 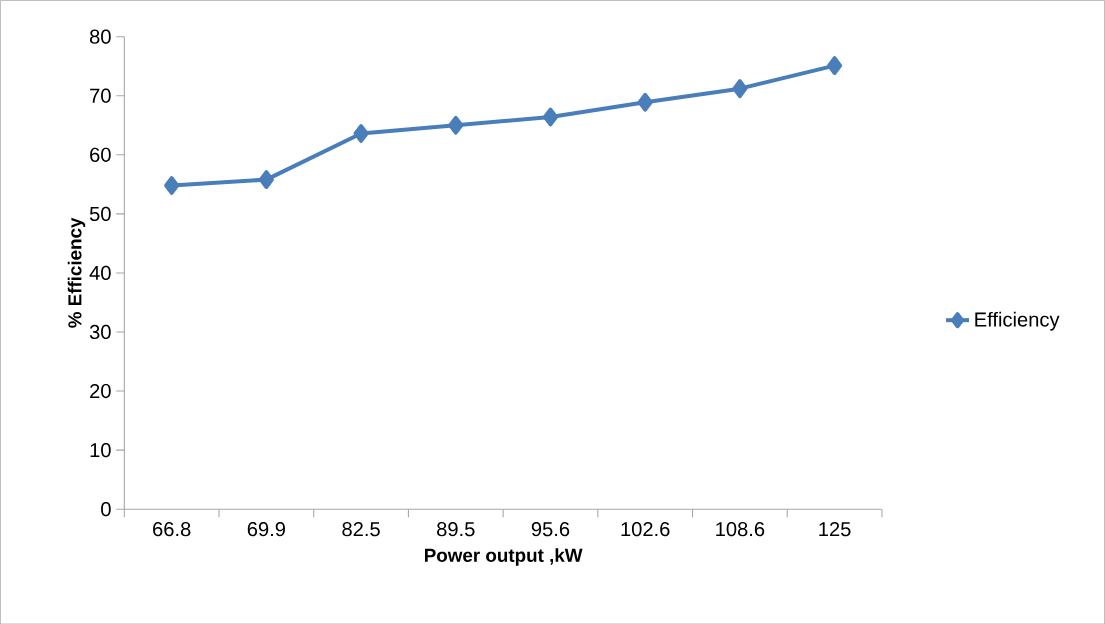 What do you see at coordinates (106, 509) in the screenshot?
I see `y-tick-label: 0` at bounding box center [106, 509].